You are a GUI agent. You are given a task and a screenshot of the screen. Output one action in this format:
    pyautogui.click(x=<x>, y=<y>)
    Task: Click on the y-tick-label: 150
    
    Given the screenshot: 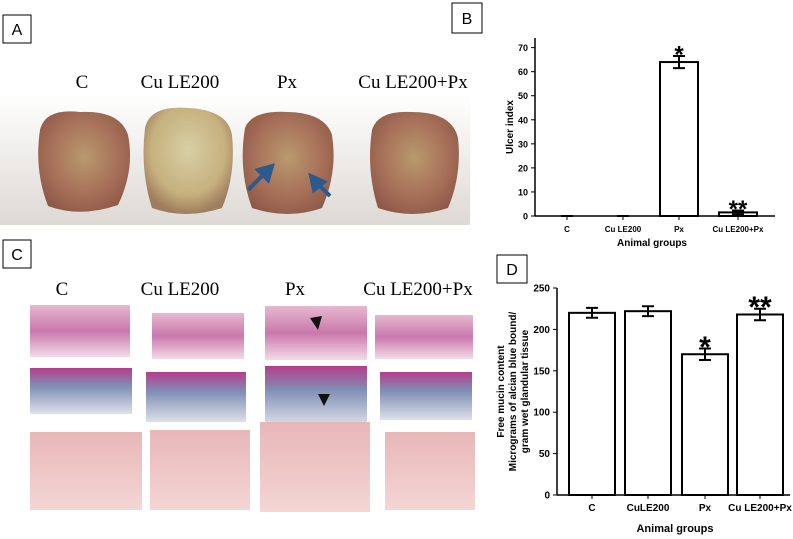 What is the action you would take?
    pyautogui.click(x=541, y=371)
    